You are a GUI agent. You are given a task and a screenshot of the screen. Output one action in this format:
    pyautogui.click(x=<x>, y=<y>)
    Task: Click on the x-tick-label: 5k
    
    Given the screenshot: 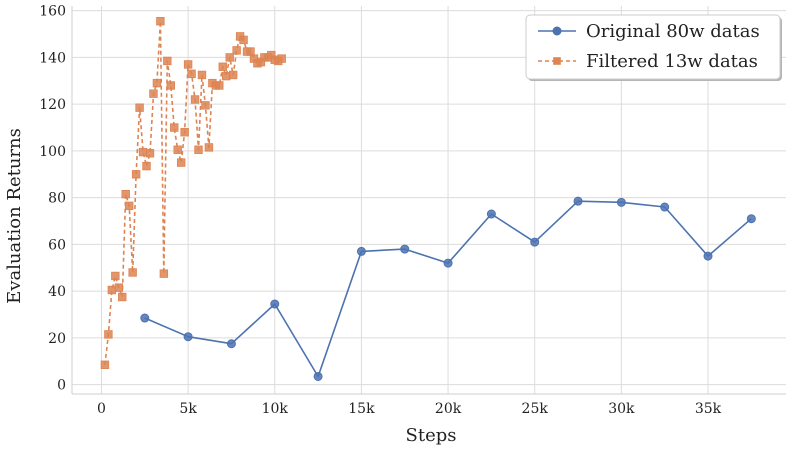 What is the action you would take?
    pyautogui.click(x=188, y=409)
    